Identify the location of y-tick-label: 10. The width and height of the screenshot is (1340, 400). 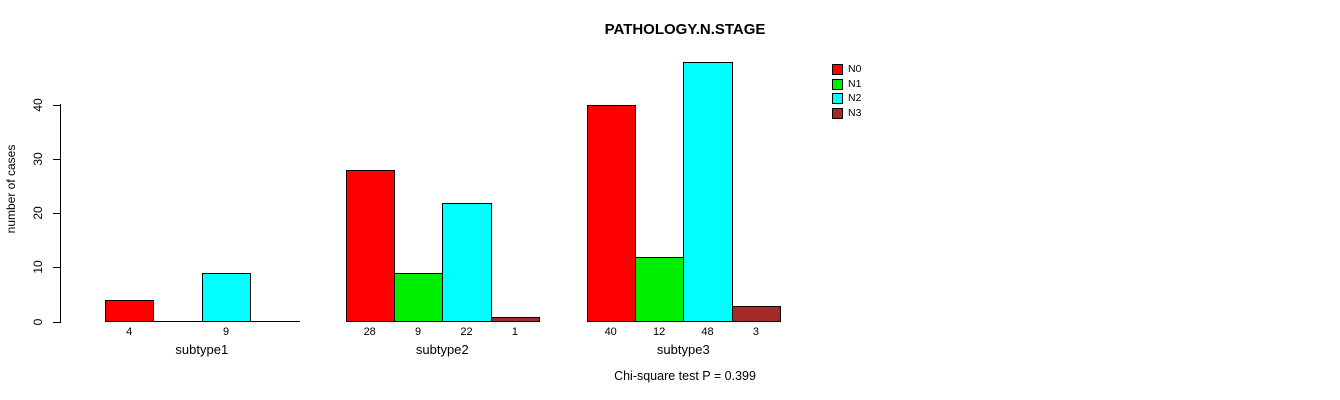
(38, 267).